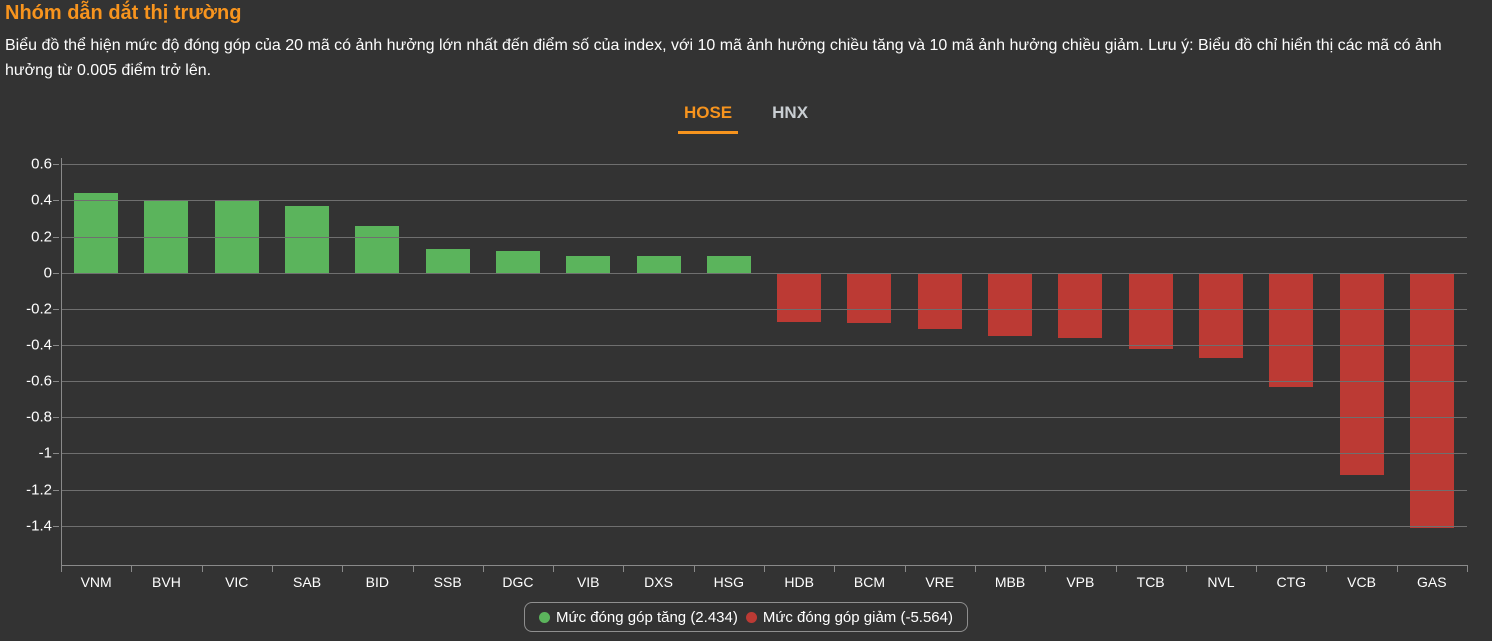 Image resolution: width=1492 pixels, height=641 pixels. What do you see at coordinates (588, 264) in the screenshot?
I see `chart-bar-VIB` at bounding box center [588, 264].